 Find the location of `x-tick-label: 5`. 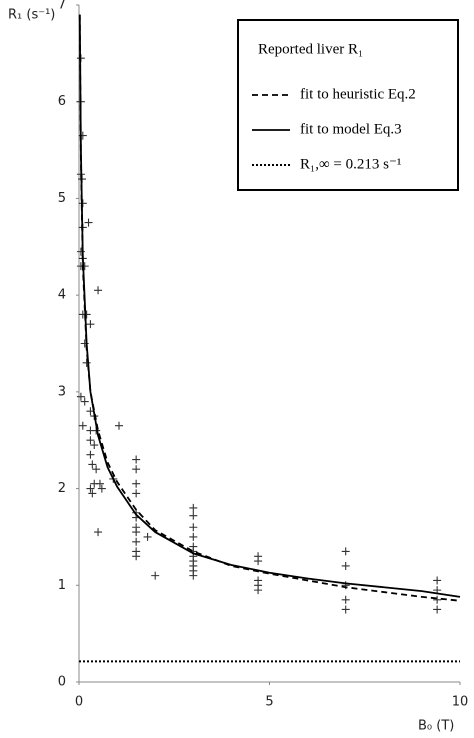

x-tick-label: 5 is located at coordinates (269, 702).